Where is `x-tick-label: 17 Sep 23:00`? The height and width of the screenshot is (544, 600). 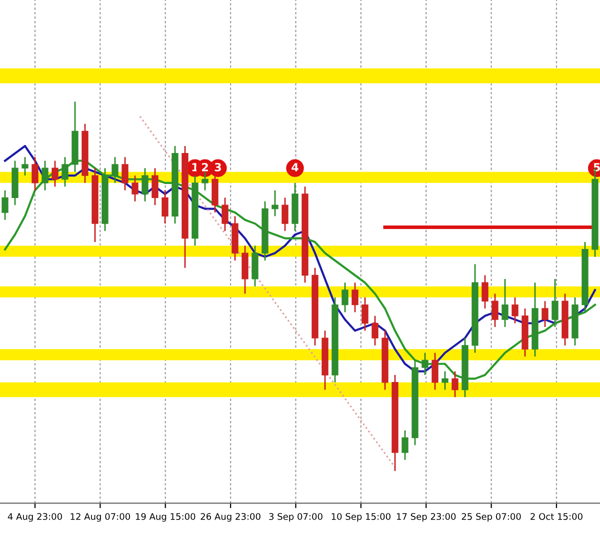 x-tick-label: 17 Sep 23:00 is located at coordinates (426, 517).